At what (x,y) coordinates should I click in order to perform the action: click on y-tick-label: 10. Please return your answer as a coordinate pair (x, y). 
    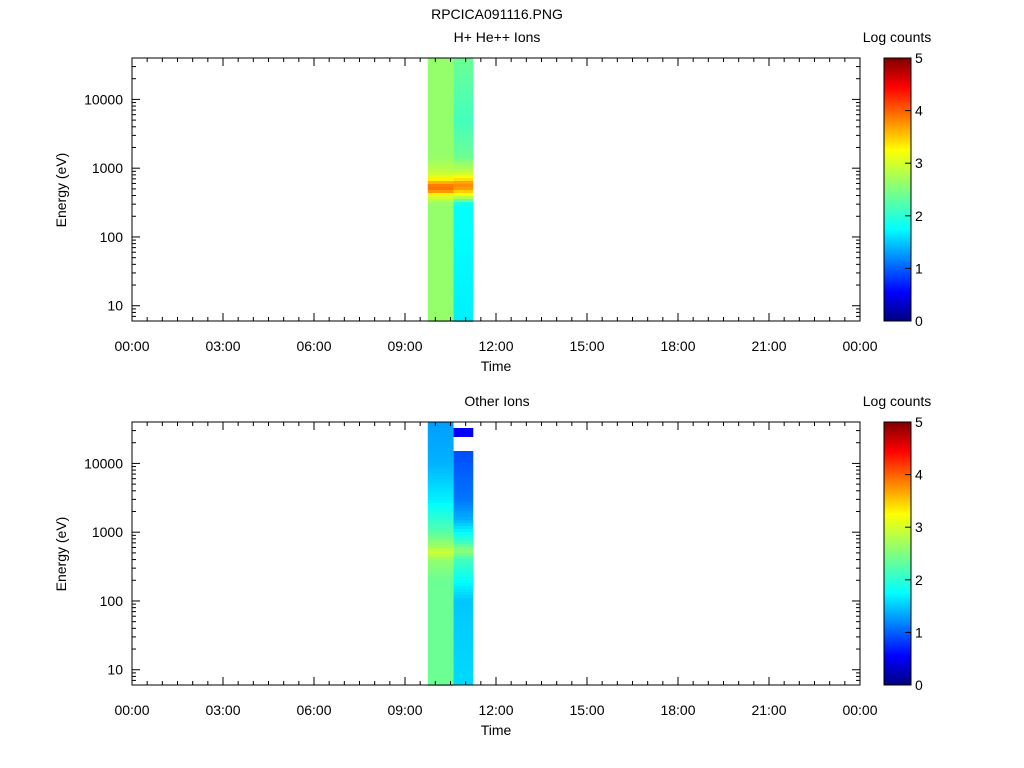
    Looking at the image, I should click on (115, 306).